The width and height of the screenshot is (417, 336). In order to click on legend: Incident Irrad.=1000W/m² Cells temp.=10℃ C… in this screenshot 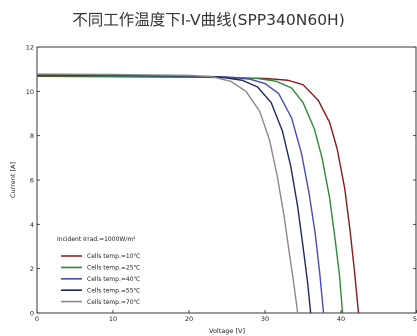, I will do `click(99, 271)`.